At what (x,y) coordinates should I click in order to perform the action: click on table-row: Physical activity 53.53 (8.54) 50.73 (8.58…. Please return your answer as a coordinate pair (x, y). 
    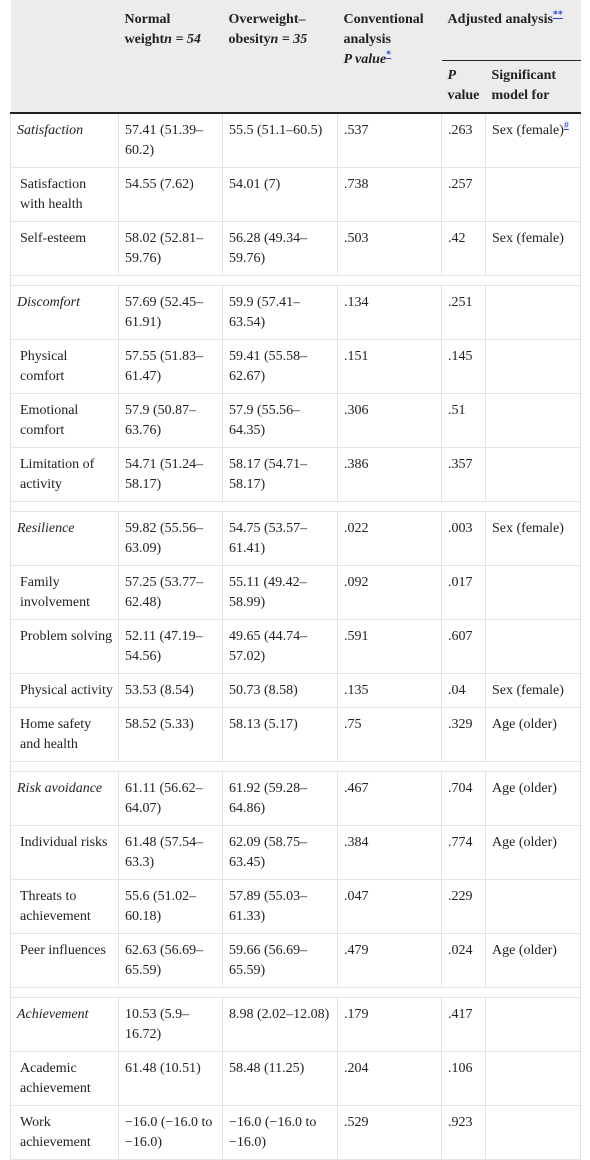
    Looking at the image, I should click on (296, 690).